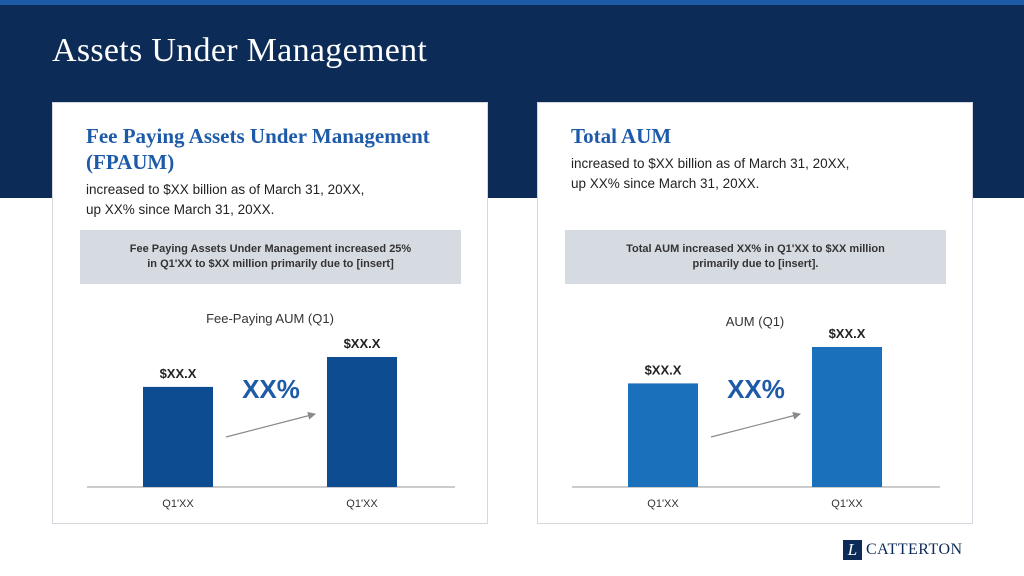  What do you see at coordinates (852, 550) in the screenshot?
I see `logo-mark: L` at bounding box center [852, 550].